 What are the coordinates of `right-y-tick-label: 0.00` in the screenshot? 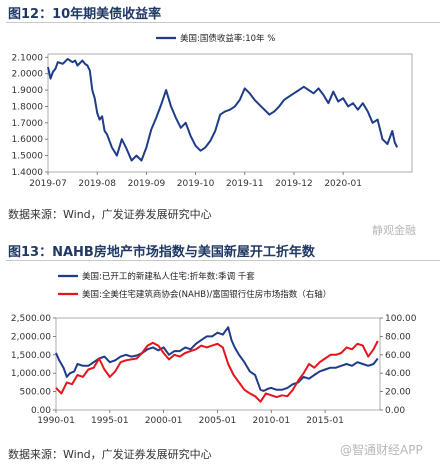 It's located at (395, 411).